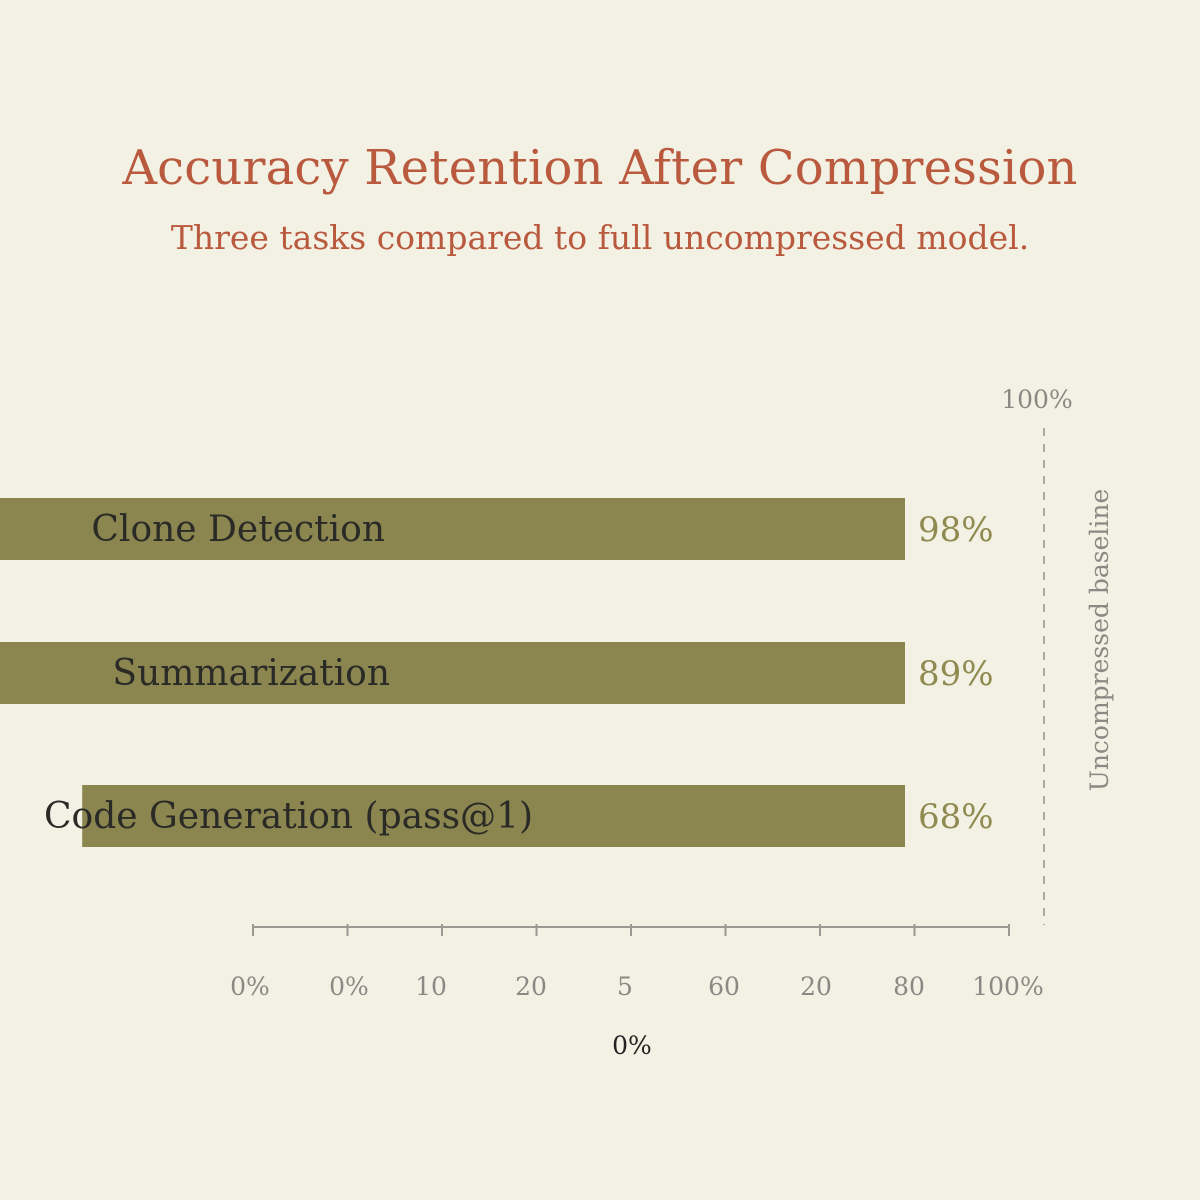 The height and width of the screenshot is (1200, 1200). Describe the element at coordinates (956, 530) in the screenshot. I see `value-label: 98%` at that location.